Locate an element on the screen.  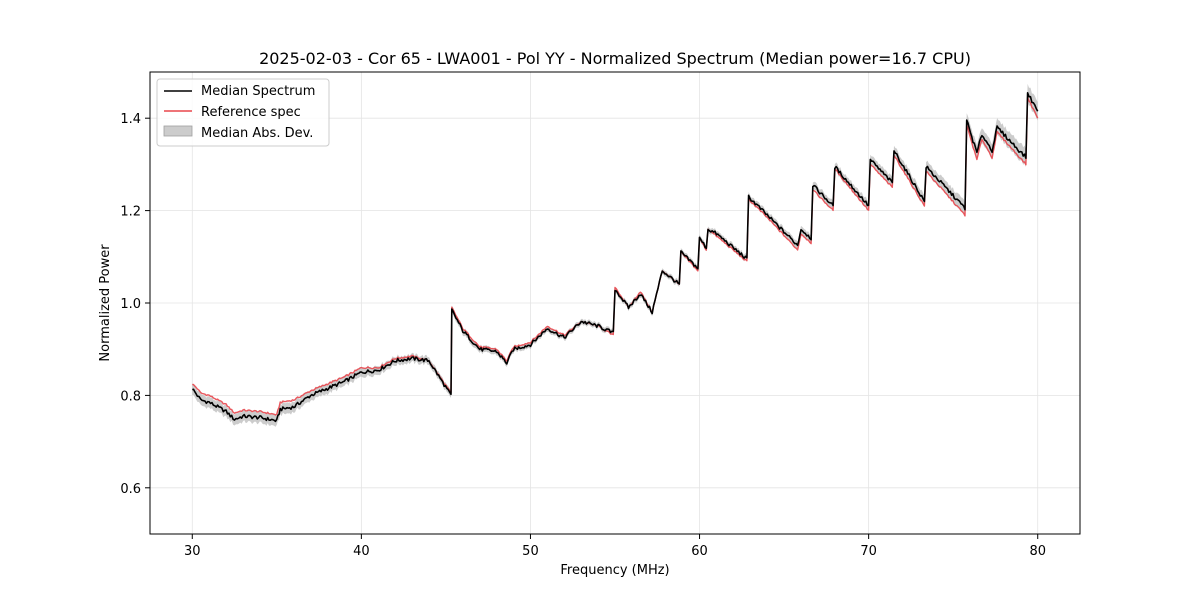
y-axis: 0.6 0.8 1.0 1.2 1.4 is located at coordinates (135, 304).